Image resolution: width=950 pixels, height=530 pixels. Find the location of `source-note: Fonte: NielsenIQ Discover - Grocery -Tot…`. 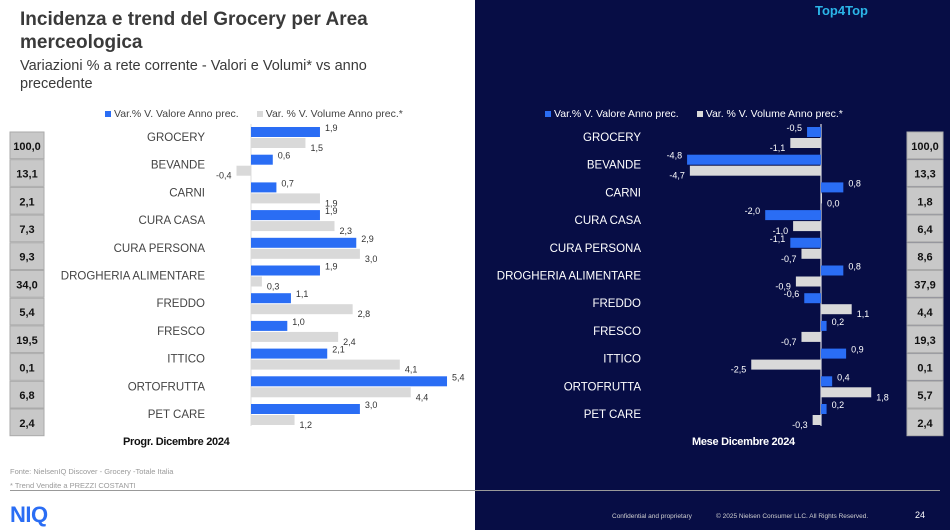

source-note: Fonte: NielsenIQ Discover - Grocery -Tot… is located at coordinates (92, 471).